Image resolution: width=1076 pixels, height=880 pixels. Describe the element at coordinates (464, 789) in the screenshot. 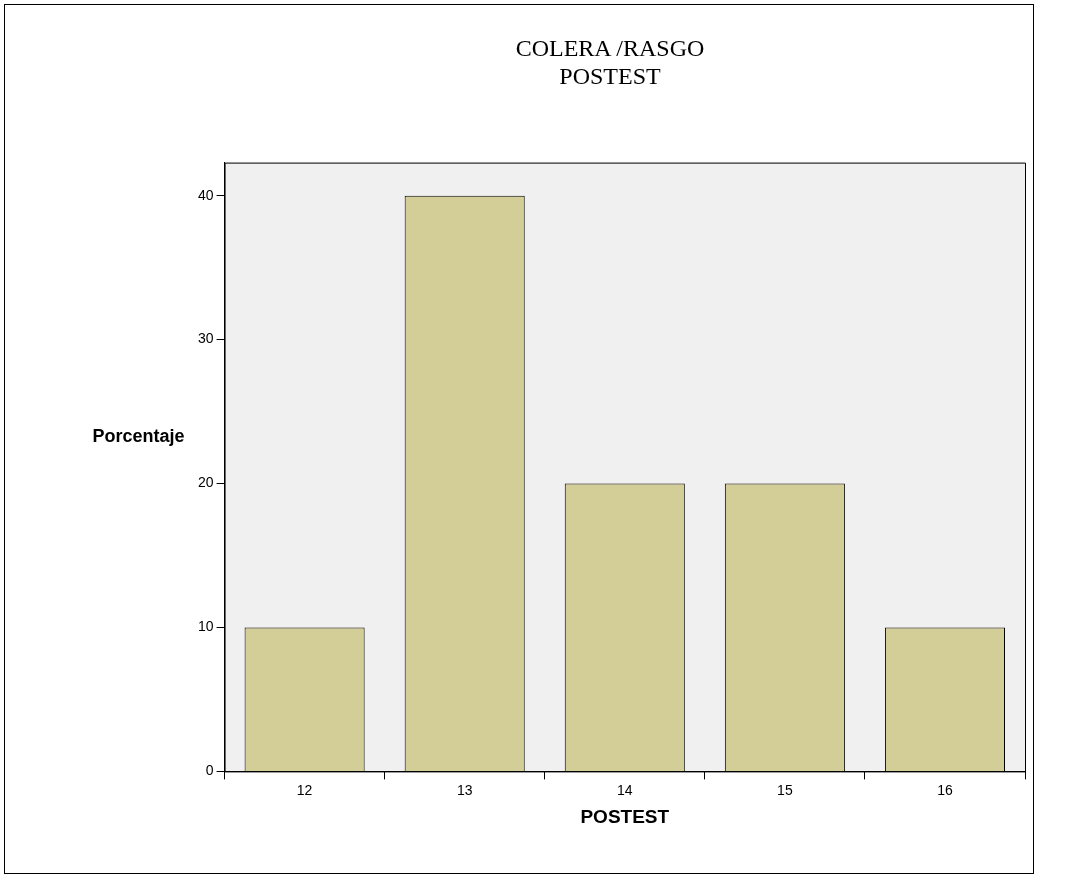

I see `x-tick-label: 13` at that location.